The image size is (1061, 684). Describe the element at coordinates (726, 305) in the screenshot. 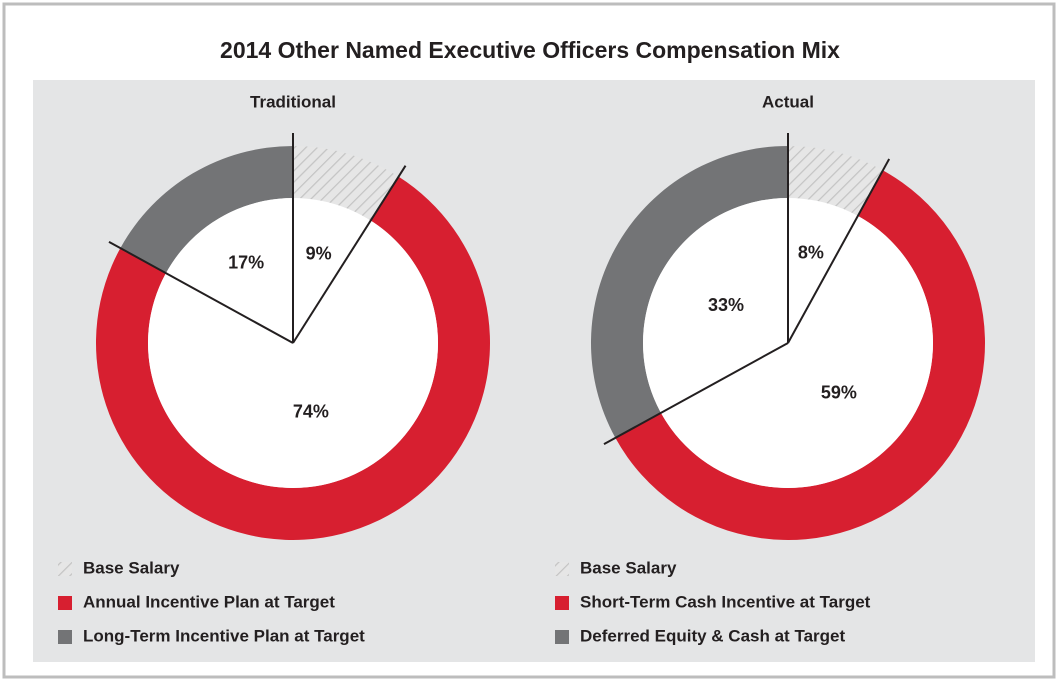

I see `value-label: 33%` at that location.